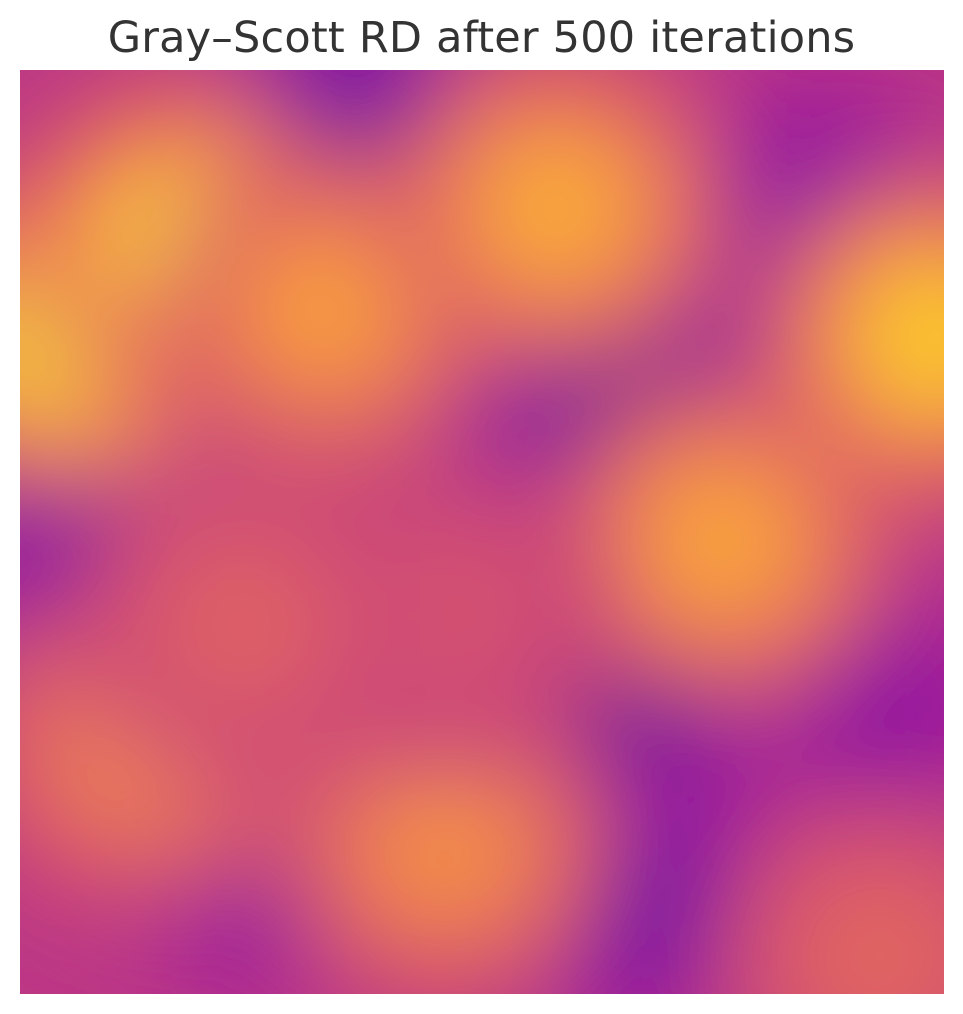  Describe the element at coordinates (481, 38) in the screenshot. I see `chart-title: Gray–Scott RD after 500 iterations` at that location.